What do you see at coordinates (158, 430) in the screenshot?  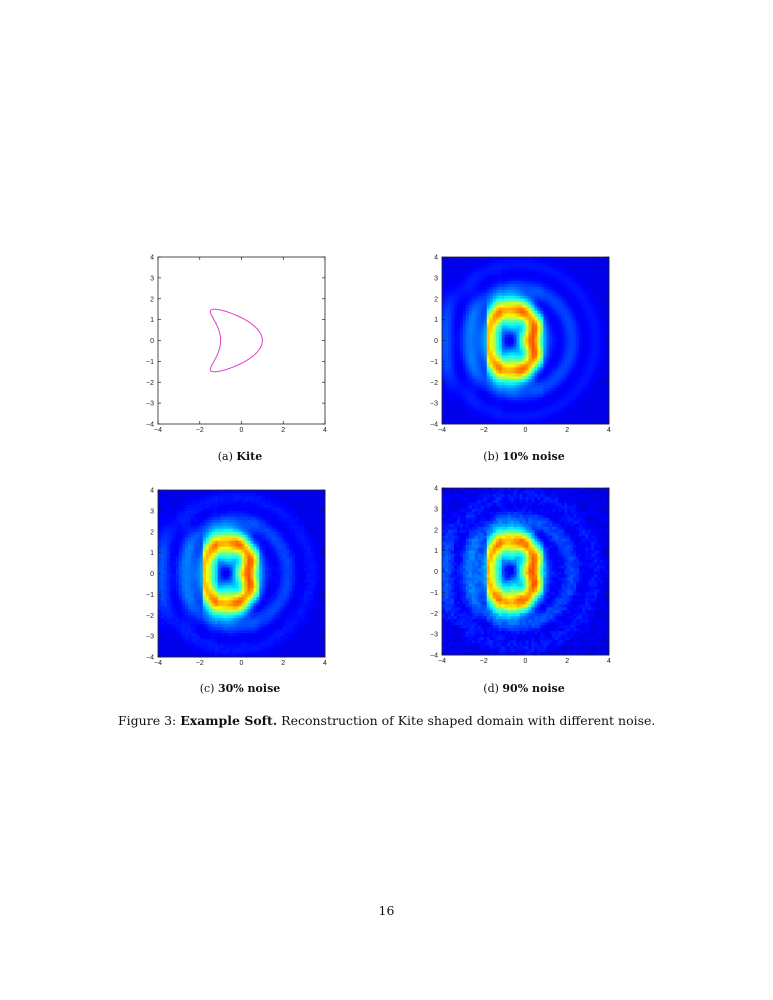 I see `x-tick-label: −4` at bounding box center [158, 430].